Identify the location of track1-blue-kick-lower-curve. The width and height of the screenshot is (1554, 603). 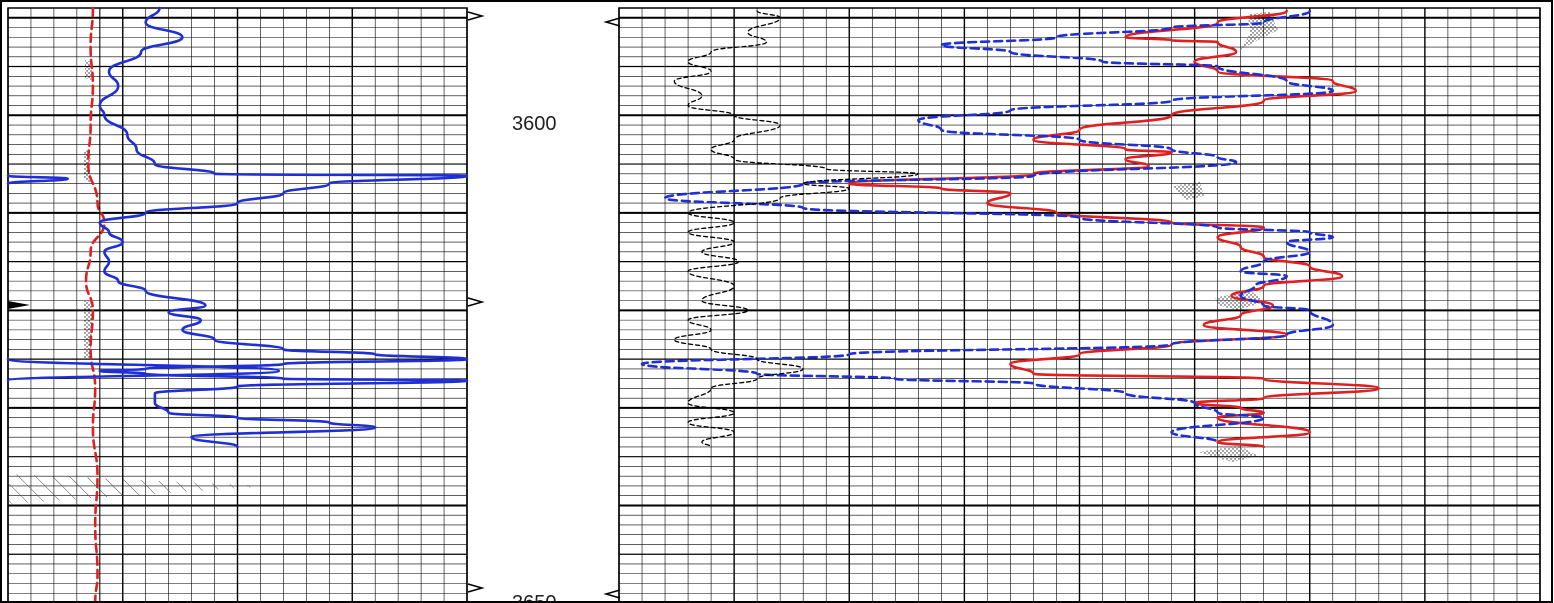
(143, 369).